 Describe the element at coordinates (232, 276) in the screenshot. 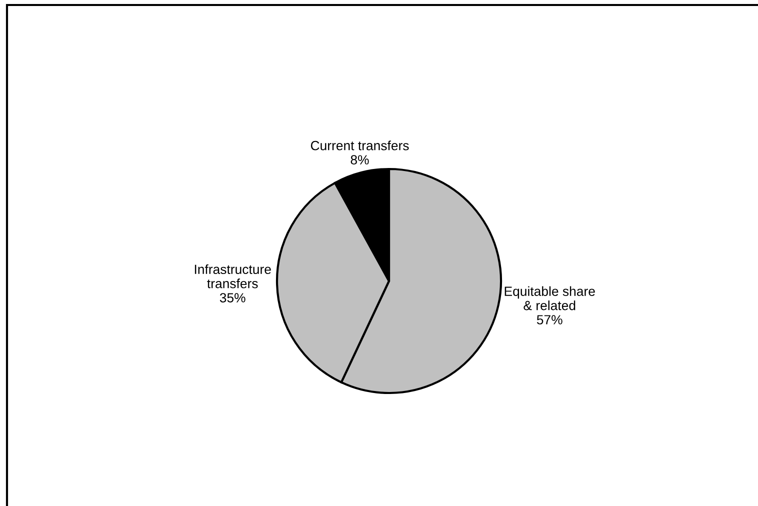

I see `slice-label: Infrastructure transfers` at that location.